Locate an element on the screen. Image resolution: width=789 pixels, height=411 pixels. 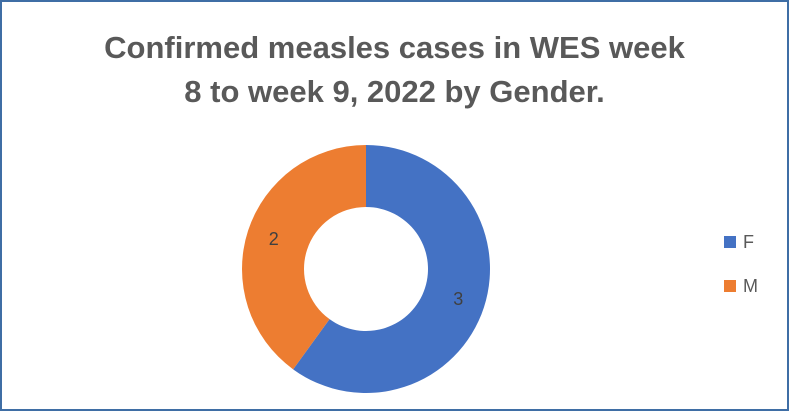
chart-legend: F M is located at coordinates (741, 274).